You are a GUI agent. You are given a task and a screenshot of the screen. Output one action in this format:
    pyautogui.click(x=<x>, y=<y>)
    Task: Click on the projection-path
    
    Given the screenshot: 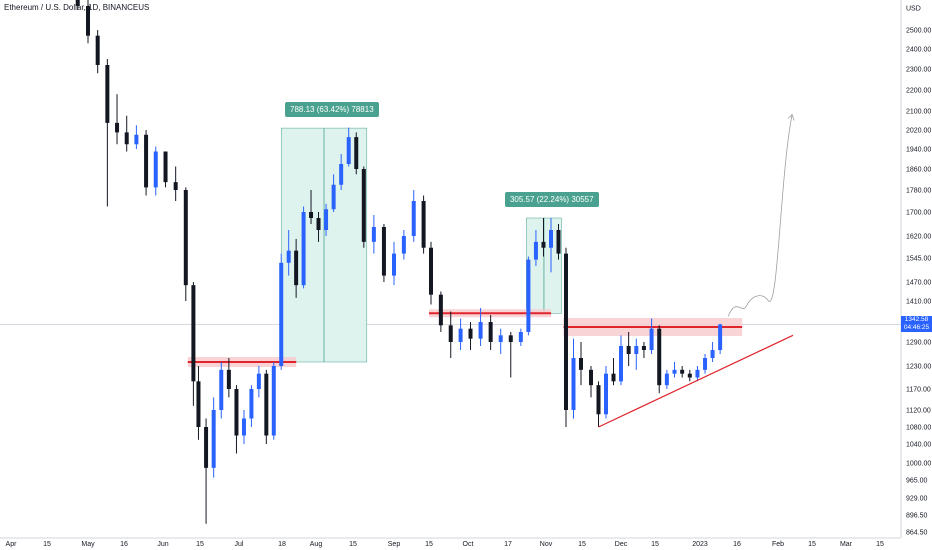 What is the action you would take?
    pyautogui.click(x=760, y=215)
    